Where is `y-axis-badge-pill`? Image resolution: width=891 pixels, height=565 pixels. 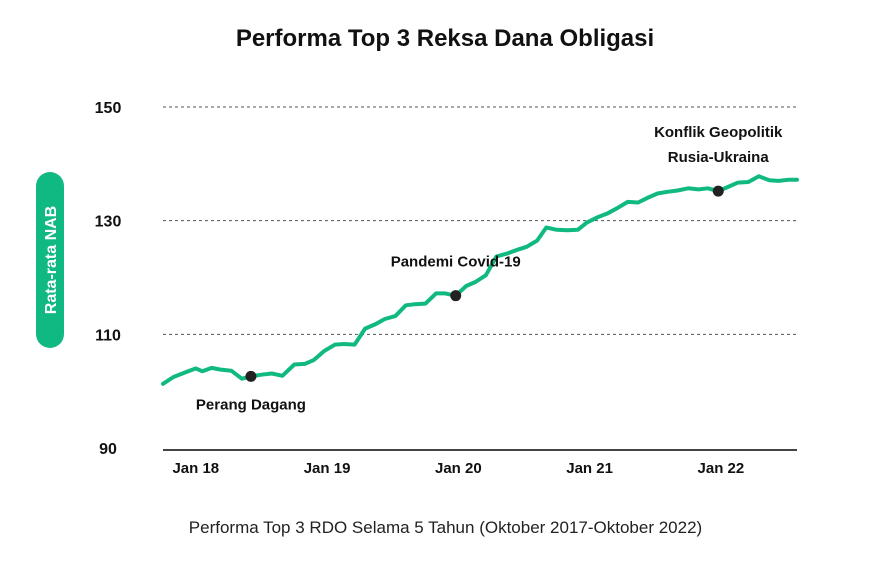
y-axis-badge-pill is located at coordinates (50, 260).